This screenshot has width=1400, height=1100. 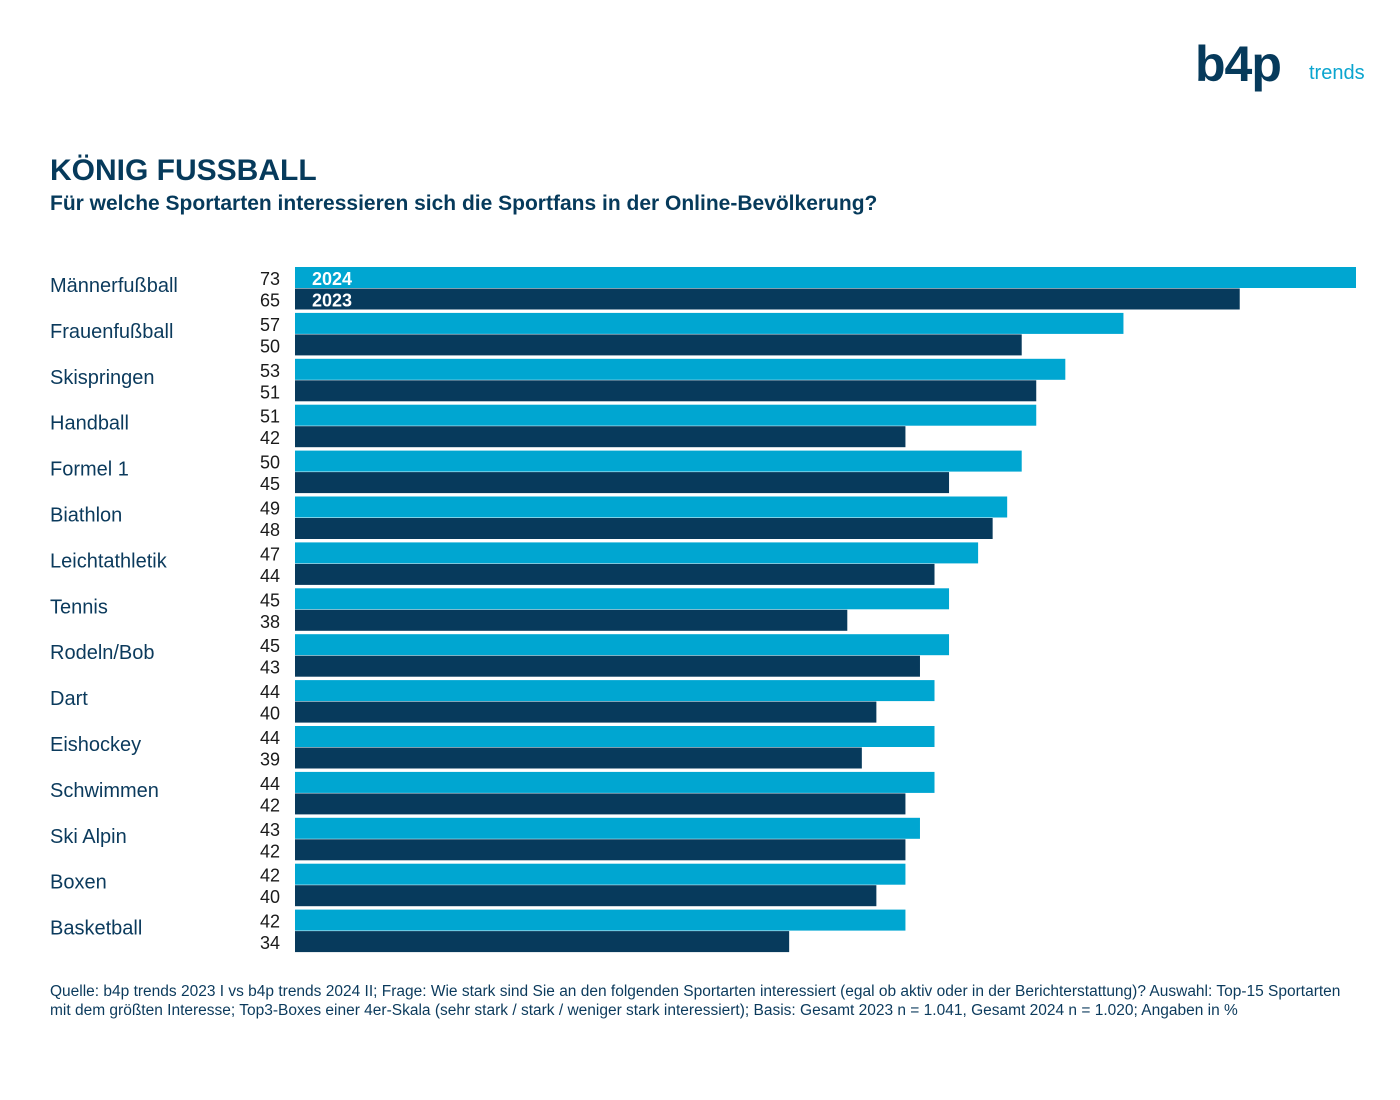 What do you see at coordinates (1285, 66) in the screenshot?
I see `b4p-trends-logo: b4p trends` at bounding box center [1285, 66].